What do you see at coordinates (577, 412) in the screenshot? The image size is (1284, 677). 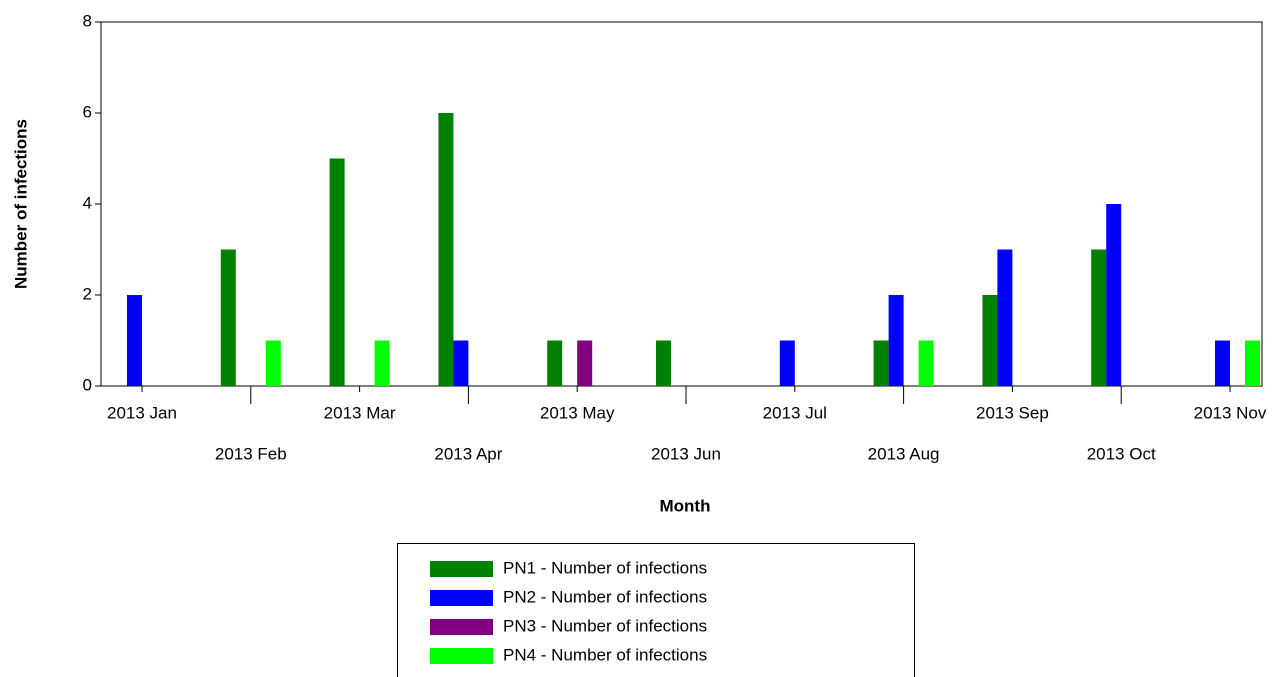 I see `x-tick-label: 2013 May` at bounding box center [577, 412].